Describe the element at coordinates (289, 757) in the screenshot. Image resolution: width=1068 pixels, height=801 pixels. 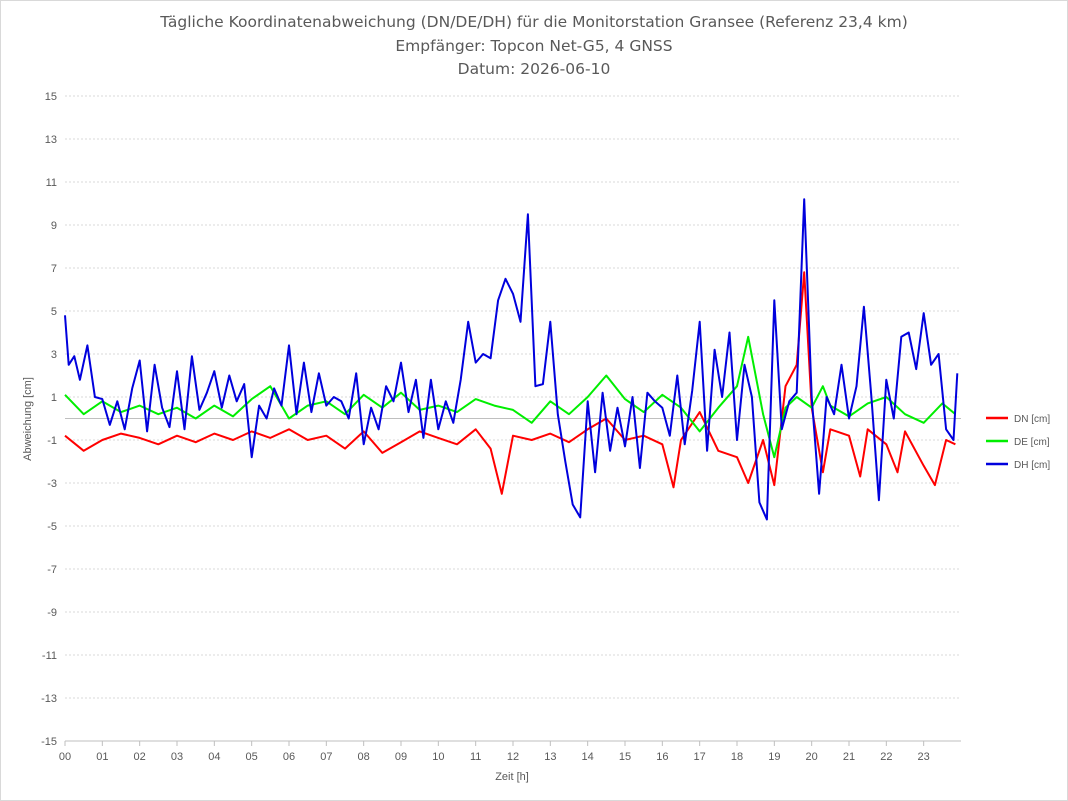
I see `x-tick-label: 06` at that location.